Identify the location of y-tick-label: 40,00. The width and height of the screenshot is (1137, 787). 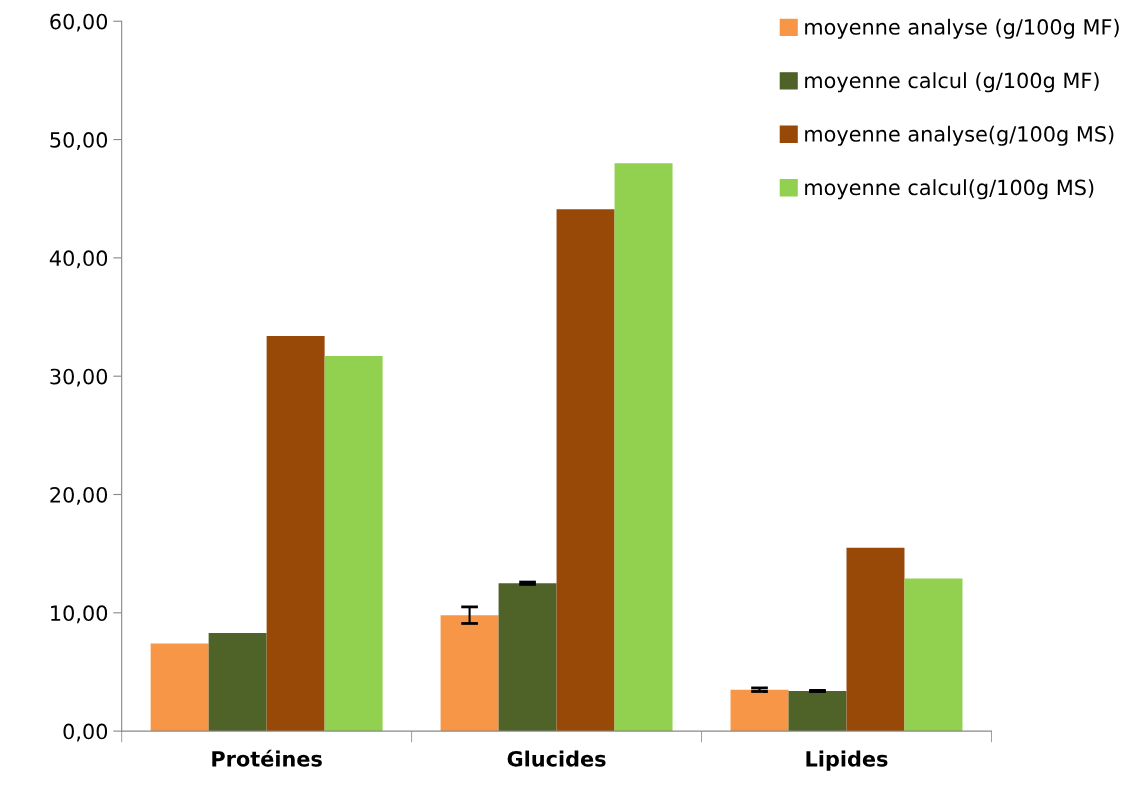
(78, 259).